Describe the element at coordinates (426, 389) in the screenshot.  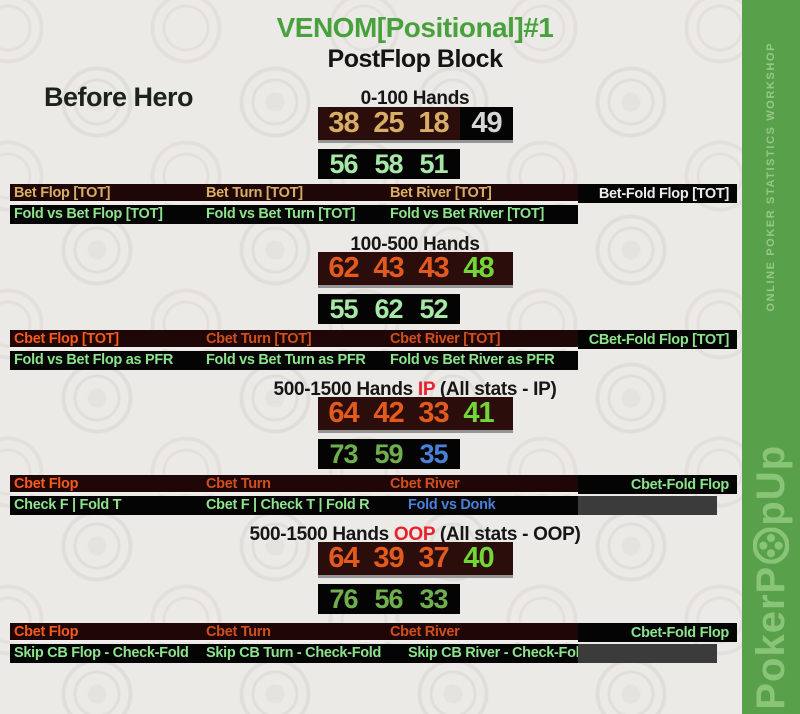
I see `section-title-highlight: IP` at that location.